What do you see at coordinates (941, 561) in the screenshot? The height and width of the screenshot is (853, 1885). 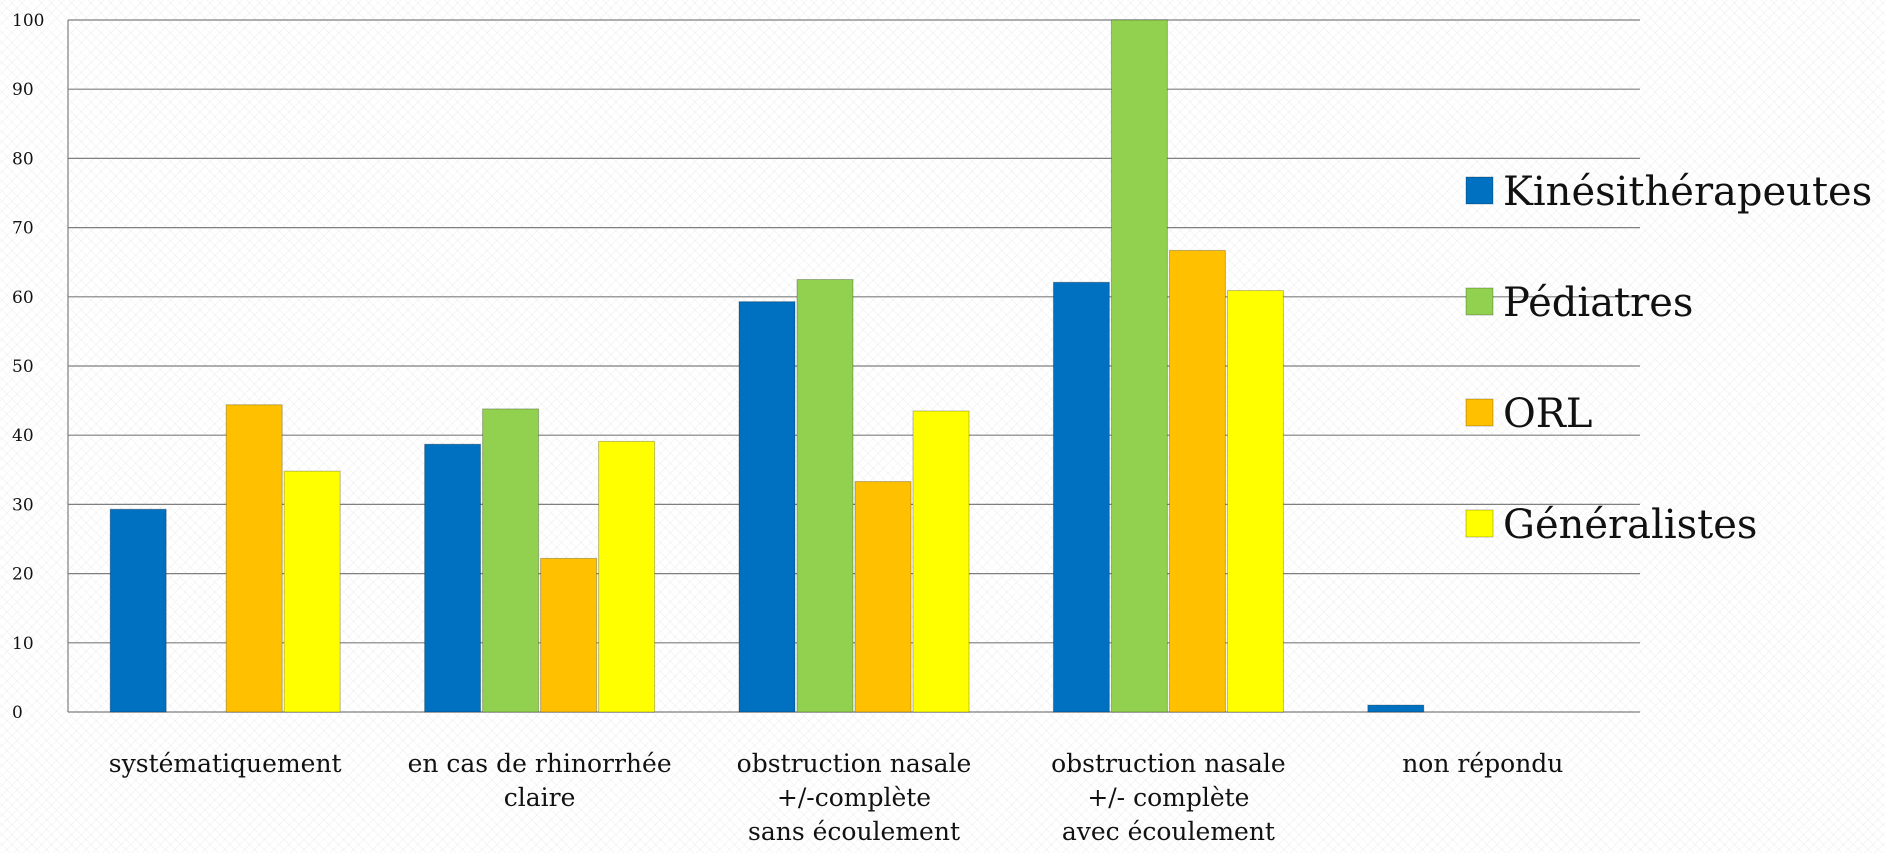 I see `bar-généralistes-2` at bounding box center [941, 561].